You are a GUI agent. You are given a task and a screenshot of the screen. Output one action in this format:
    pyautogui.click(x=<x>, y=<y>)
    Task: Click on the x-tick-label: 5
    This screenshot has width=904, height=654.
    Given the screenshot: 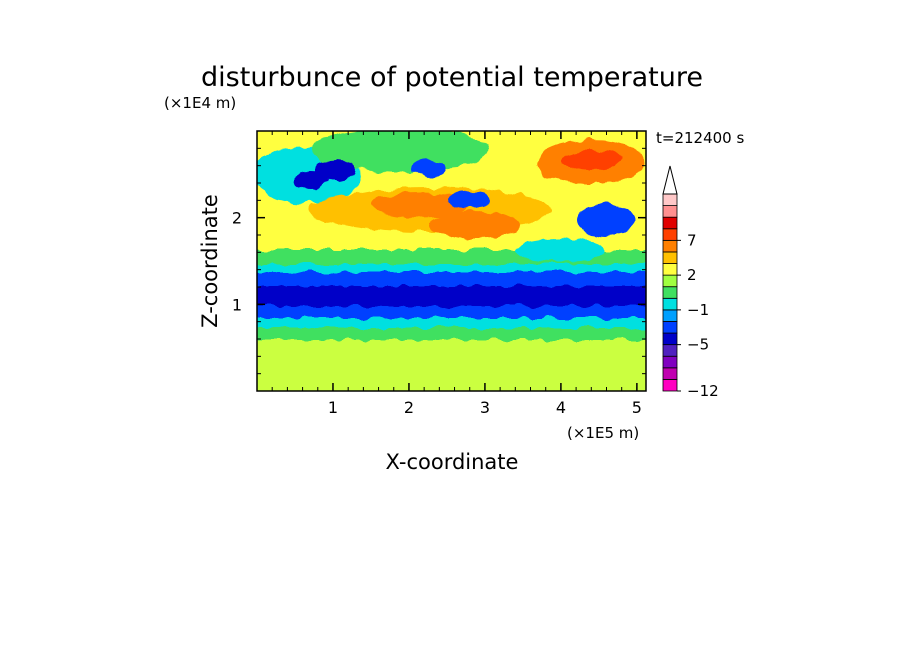 What is the action you would take?
    pyautogui.click(x=637, y=407)
    